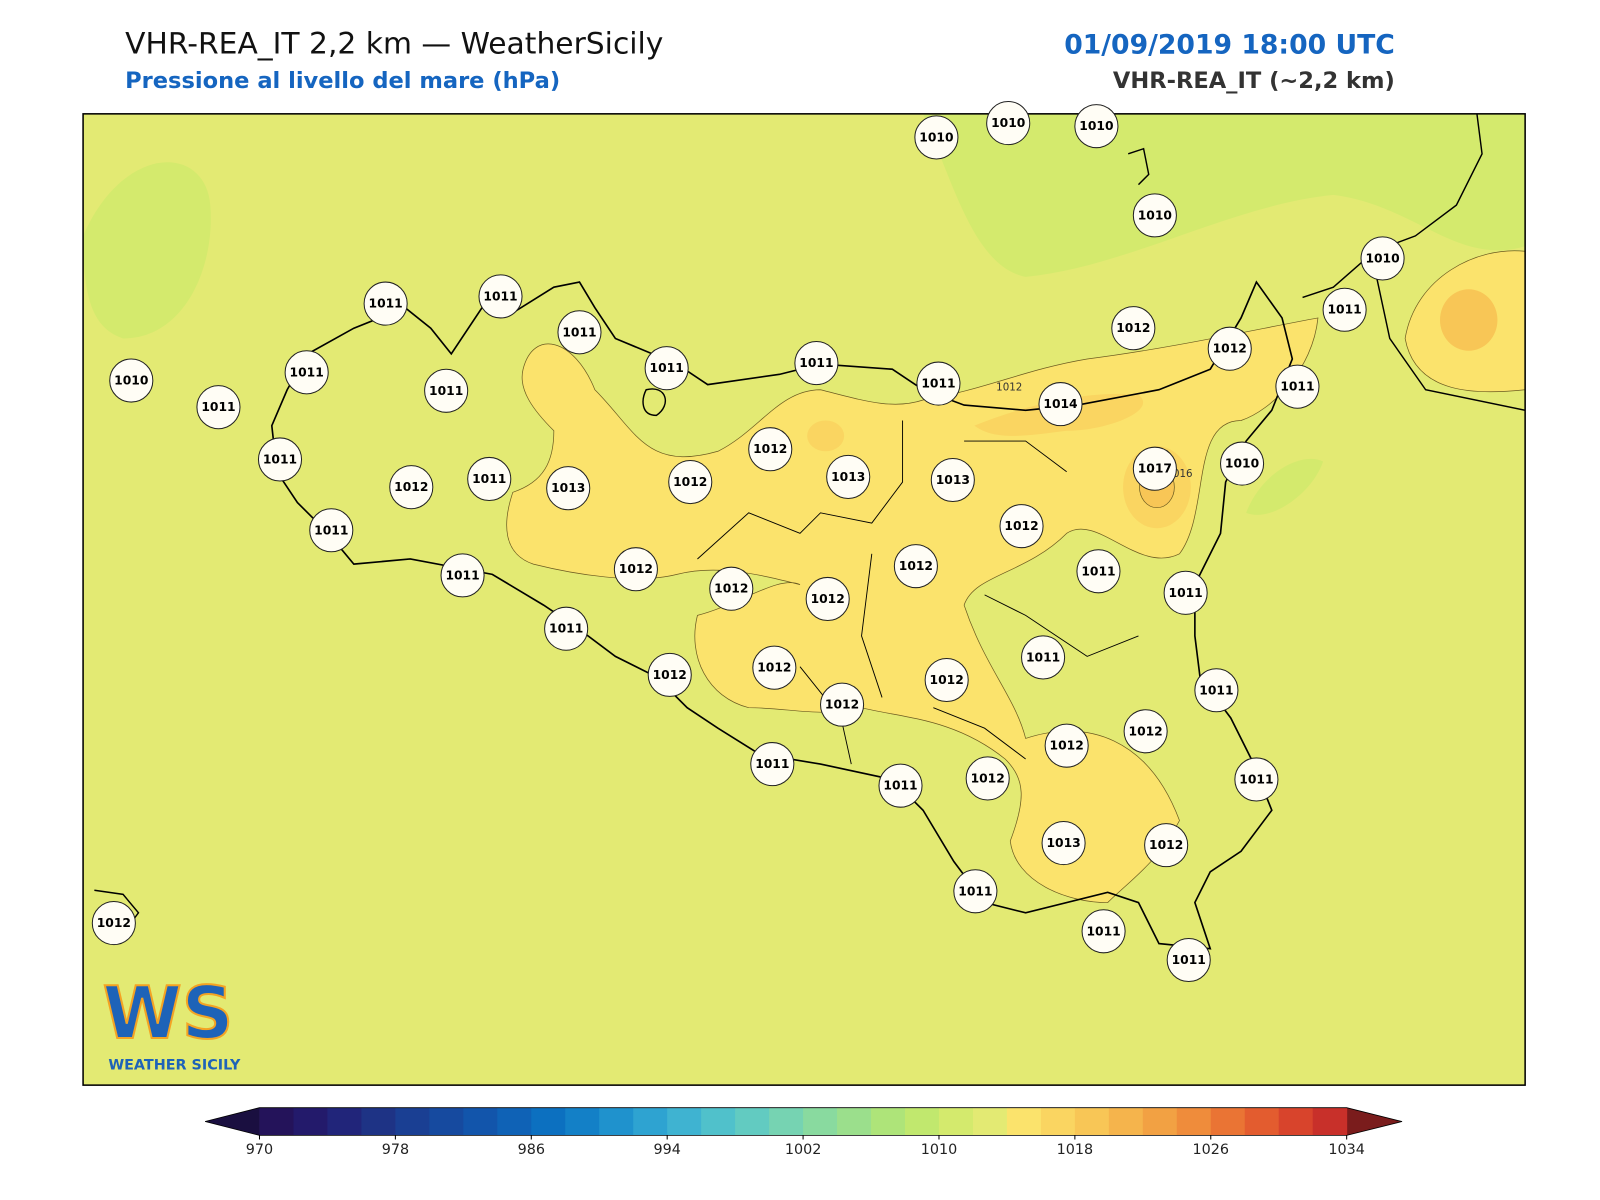 This screenshot has width=1600, height=1200. I want to click on station: 1013, so click(568, 488).